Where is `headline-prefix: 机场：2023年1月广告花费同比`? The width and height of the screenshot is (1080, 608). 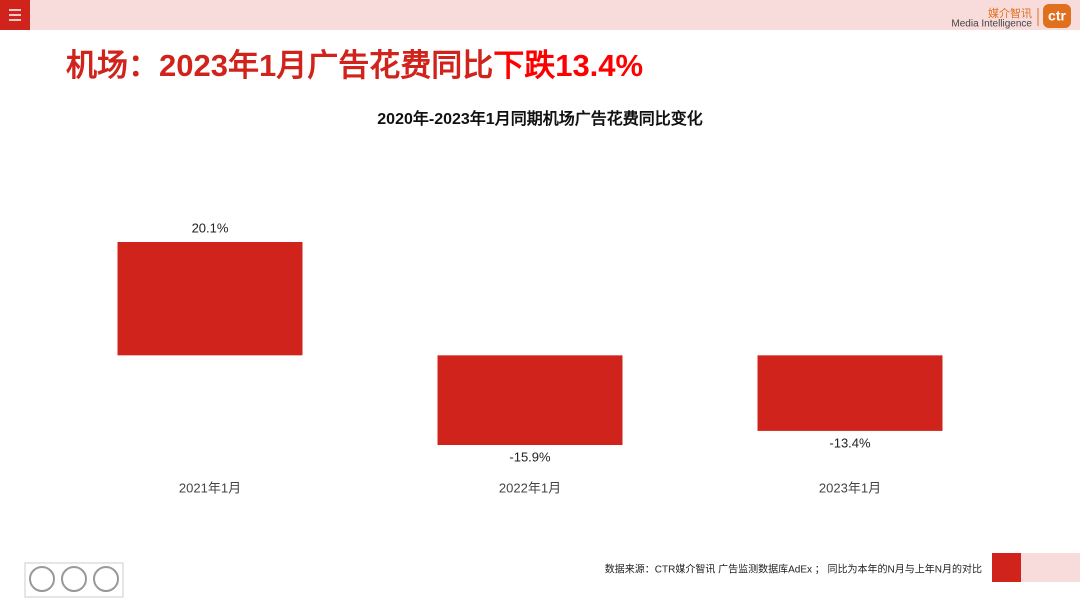
headline-prefix: 机场：2023年1月广告花费同比 is located at coordinates (279, 65).